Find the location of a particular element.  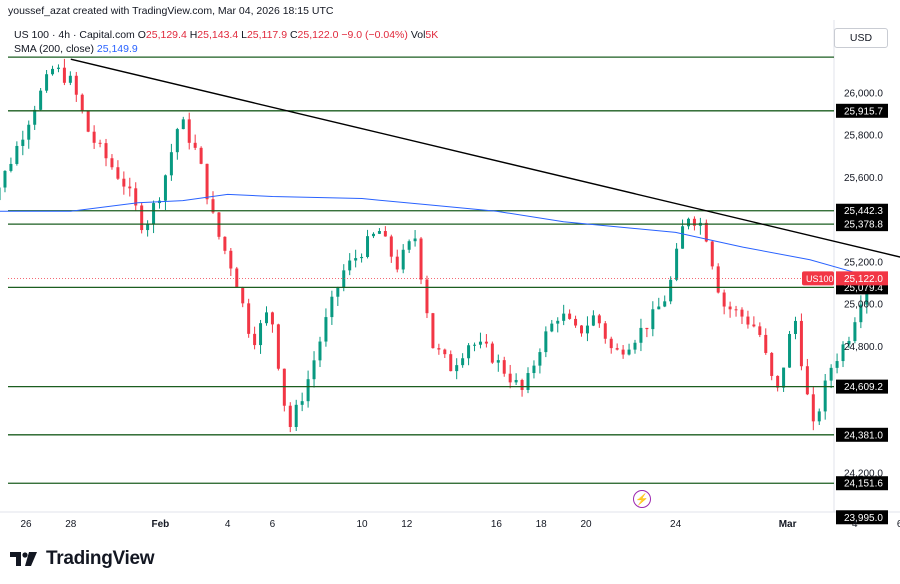

open-value: 25,129.4 is located at coordinates (166, 35).